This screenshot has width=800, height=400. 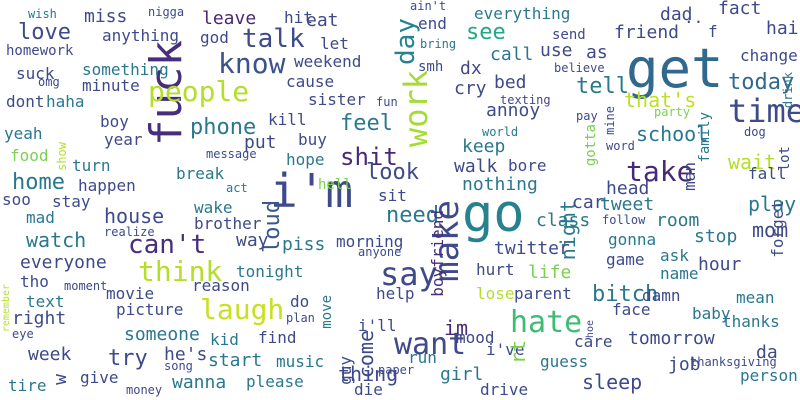 What do you see at coordinates (602, 86) in the screenshot?
I see `word-28: tell` at bounding box center [602, 86].